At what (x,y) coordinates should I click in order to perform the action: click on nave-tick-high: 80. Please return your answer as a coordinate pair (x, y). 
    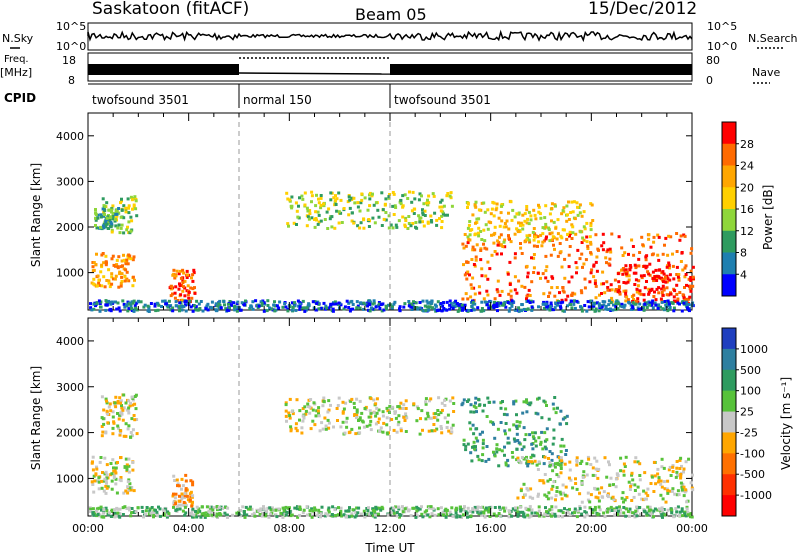
    Looking at the image, I should click on (713, 60).